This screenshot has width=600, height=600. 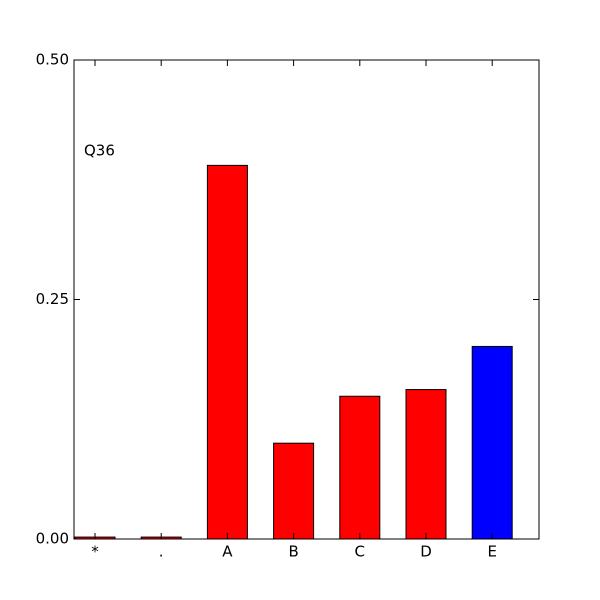 I want to click on x-tick-label: D, so click(x=426, y=552).